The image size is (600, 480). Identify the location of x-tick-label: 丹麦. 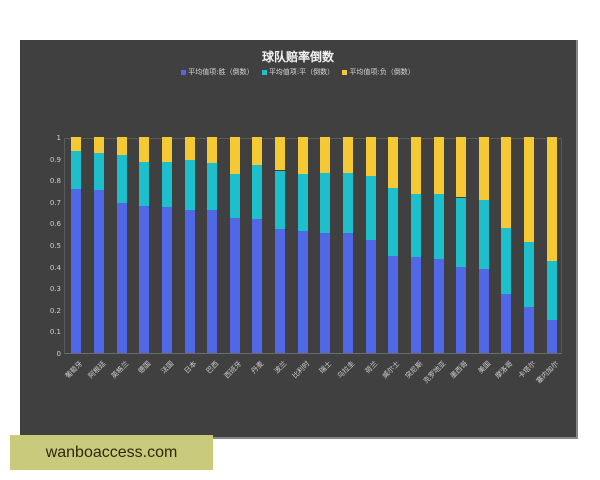
(258, 367).